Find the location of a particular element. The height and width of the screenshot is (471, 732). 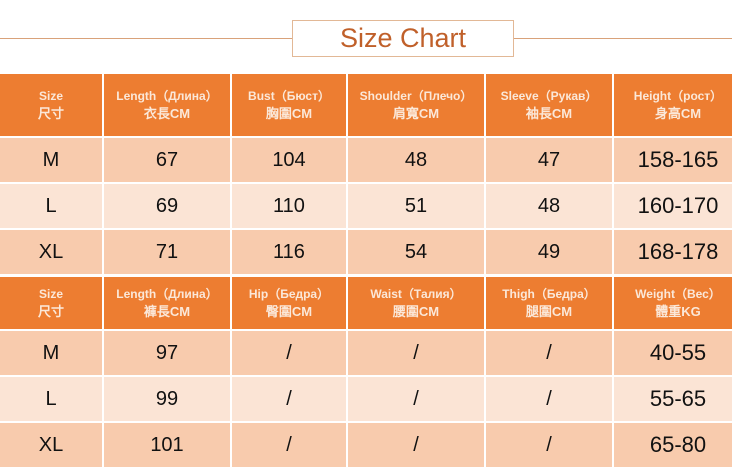

table-row: M 67 104 48 47 158-165 is located at coordinates (366, 160).